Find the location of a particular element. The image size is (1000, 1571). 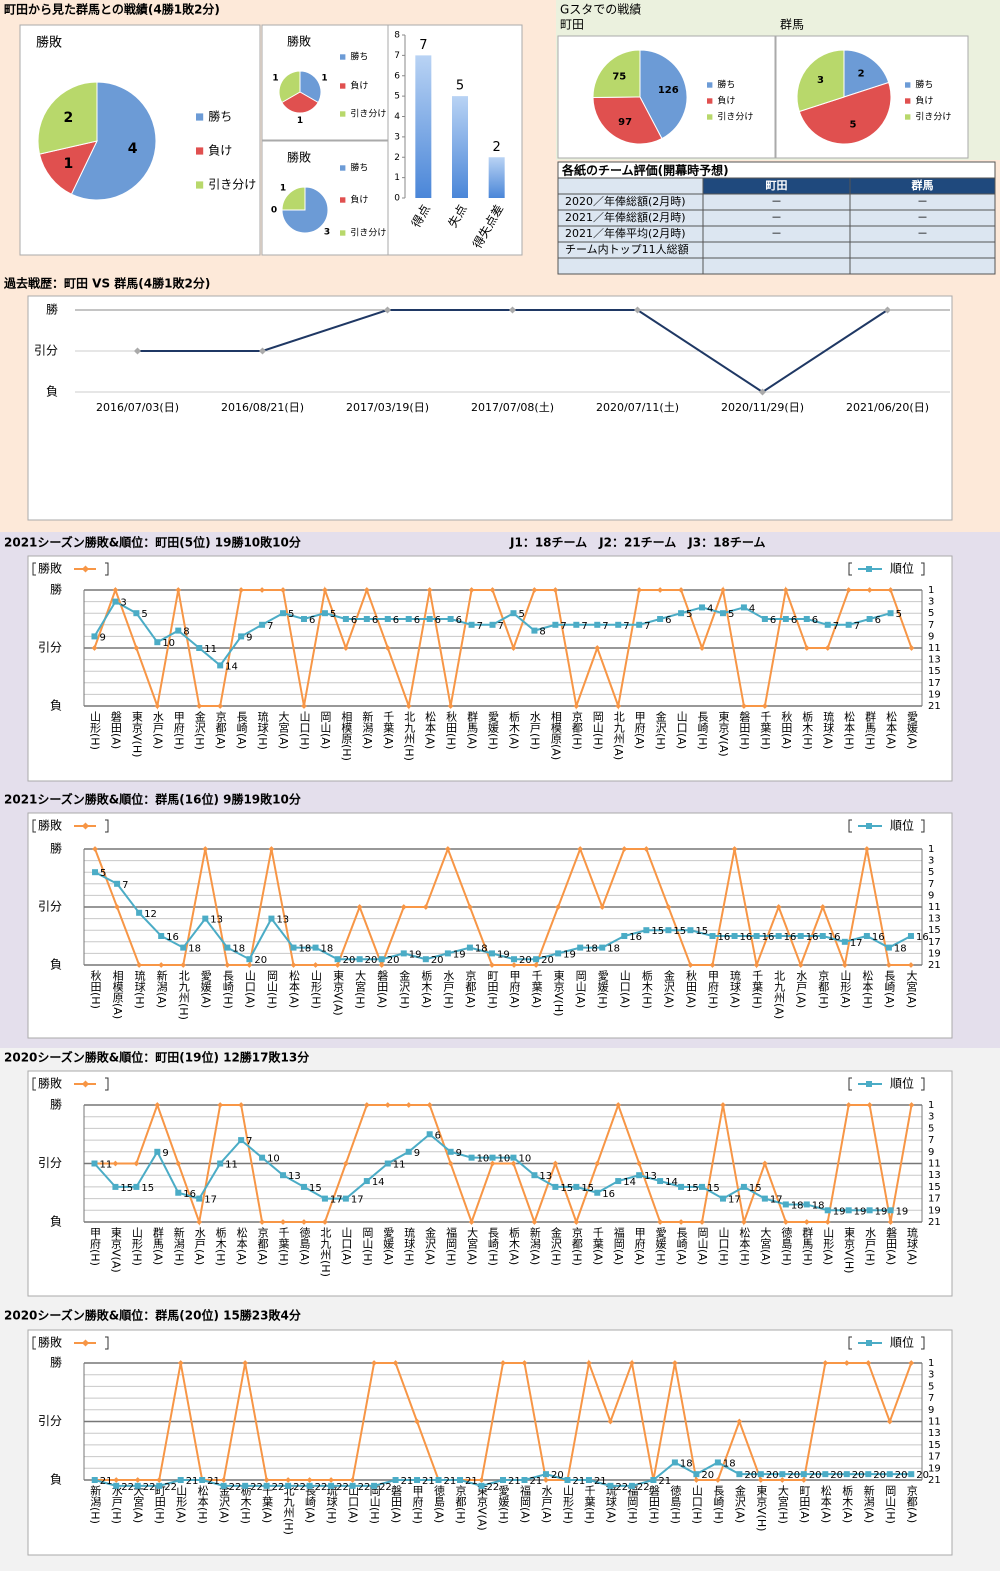

x-tick-label: 甲府(H) is located at coordinates (178, 730).